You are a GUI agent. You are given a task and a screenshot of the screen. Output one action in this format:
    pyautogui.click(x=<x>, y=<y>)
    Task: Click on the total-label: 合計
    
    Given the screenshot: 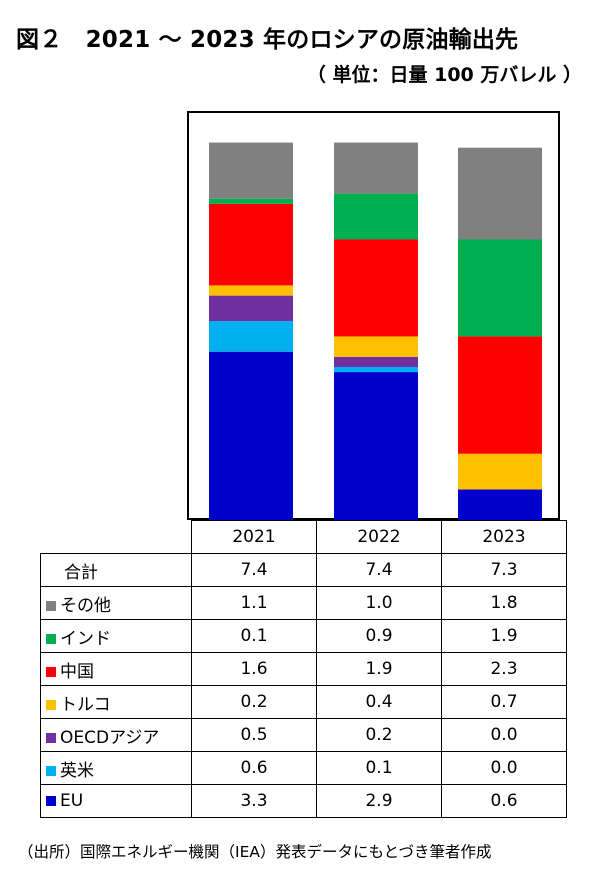 What is the action you would take?
    pyautogui.click(x=81, y=572)
    